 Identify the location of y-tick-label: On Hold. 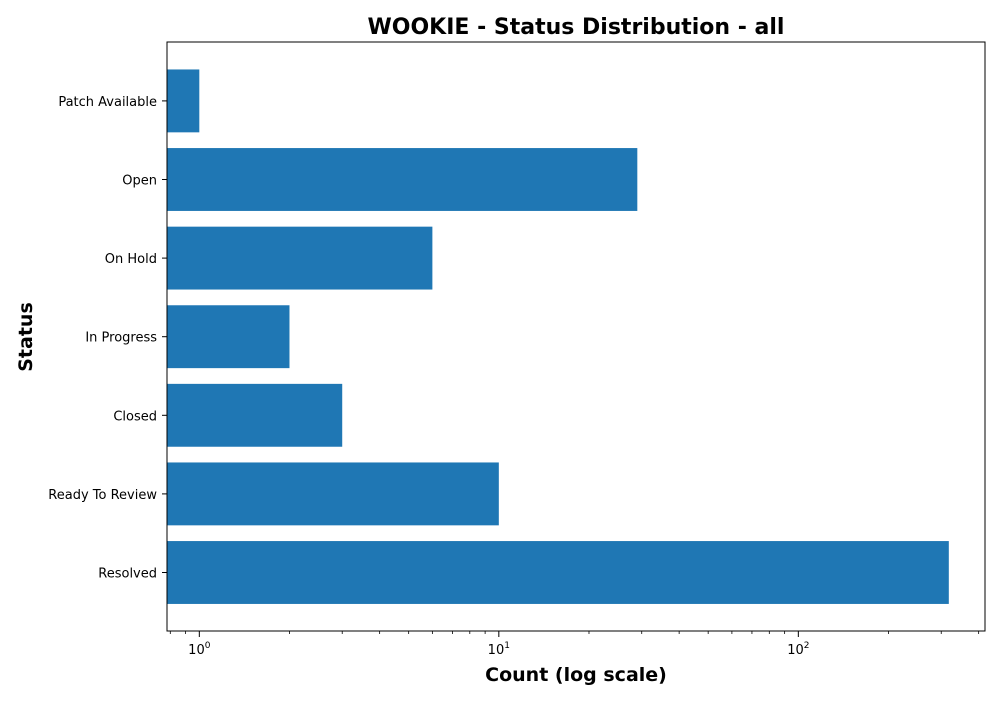
(131, 259).